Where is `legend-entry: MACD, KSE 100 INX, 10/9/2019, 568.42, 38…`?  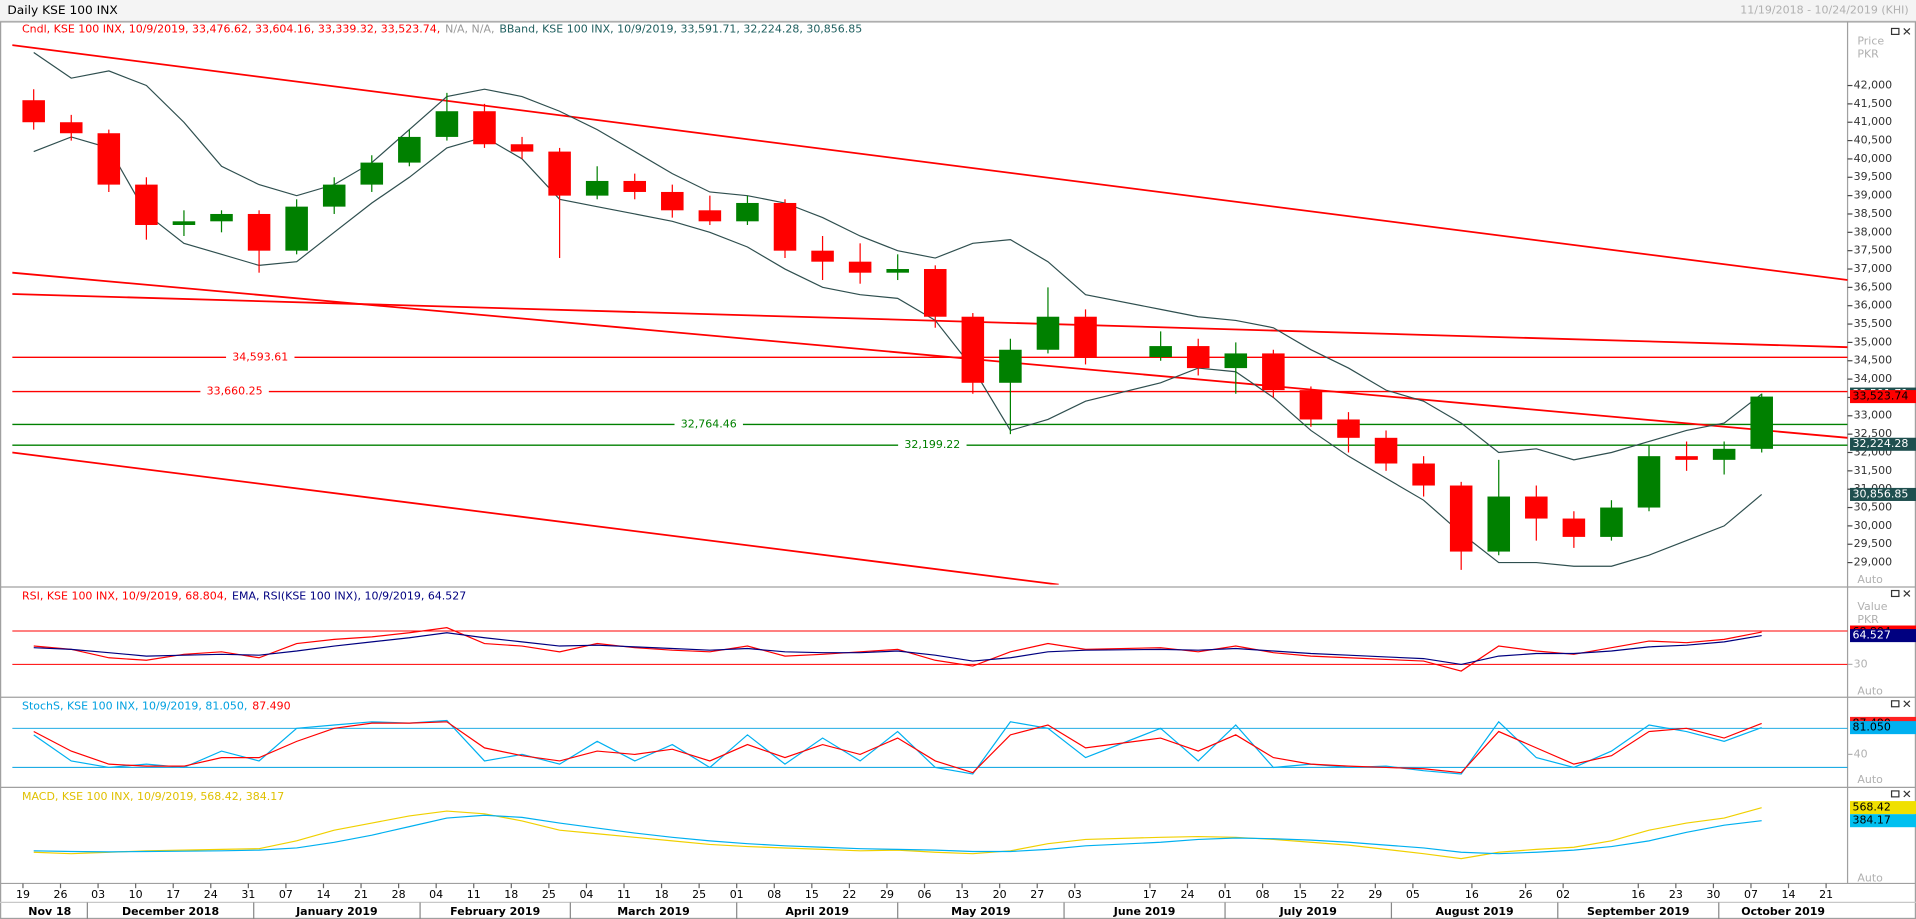
legend-entry: MACD, KSE 100 INX, 10/9/2019, 568.42, 38… is located at coordinates (153, 796).